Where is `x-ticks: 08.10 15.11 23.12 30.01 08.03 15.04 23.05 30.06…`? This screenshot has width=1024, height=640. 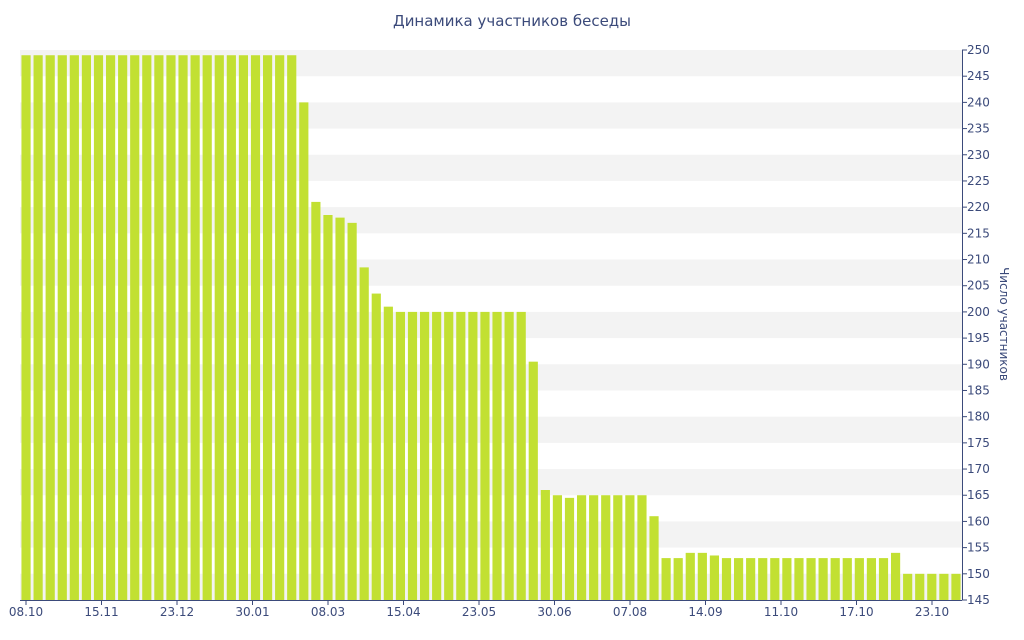 x-ticks: 08.10 15.11 23.12 30.01 08.03 15.04 23.05 30.06… is located at coordinates (479, 609).